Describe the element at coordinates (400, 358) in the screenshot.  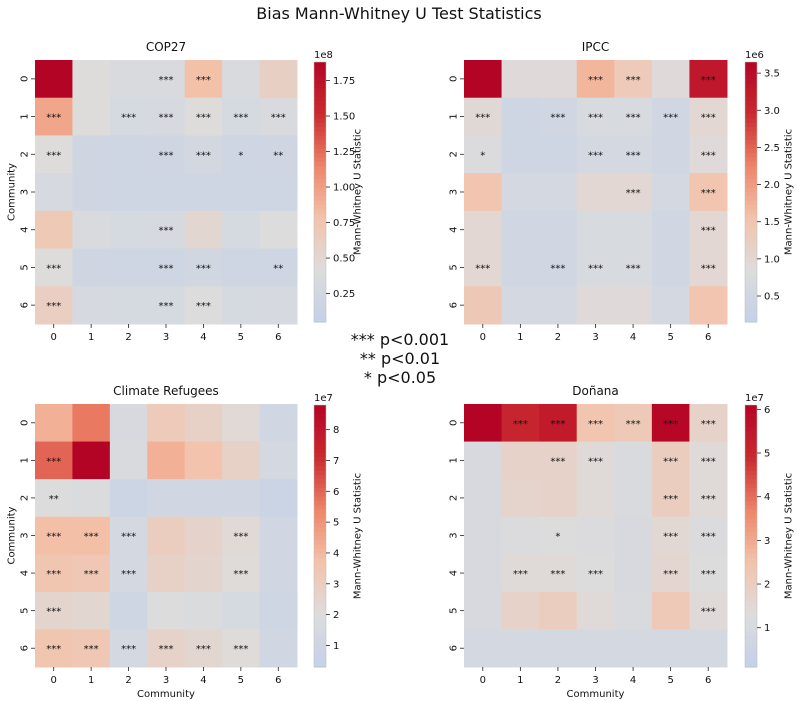
I see `significance-legend-p01: ** p<0.01` at that location.